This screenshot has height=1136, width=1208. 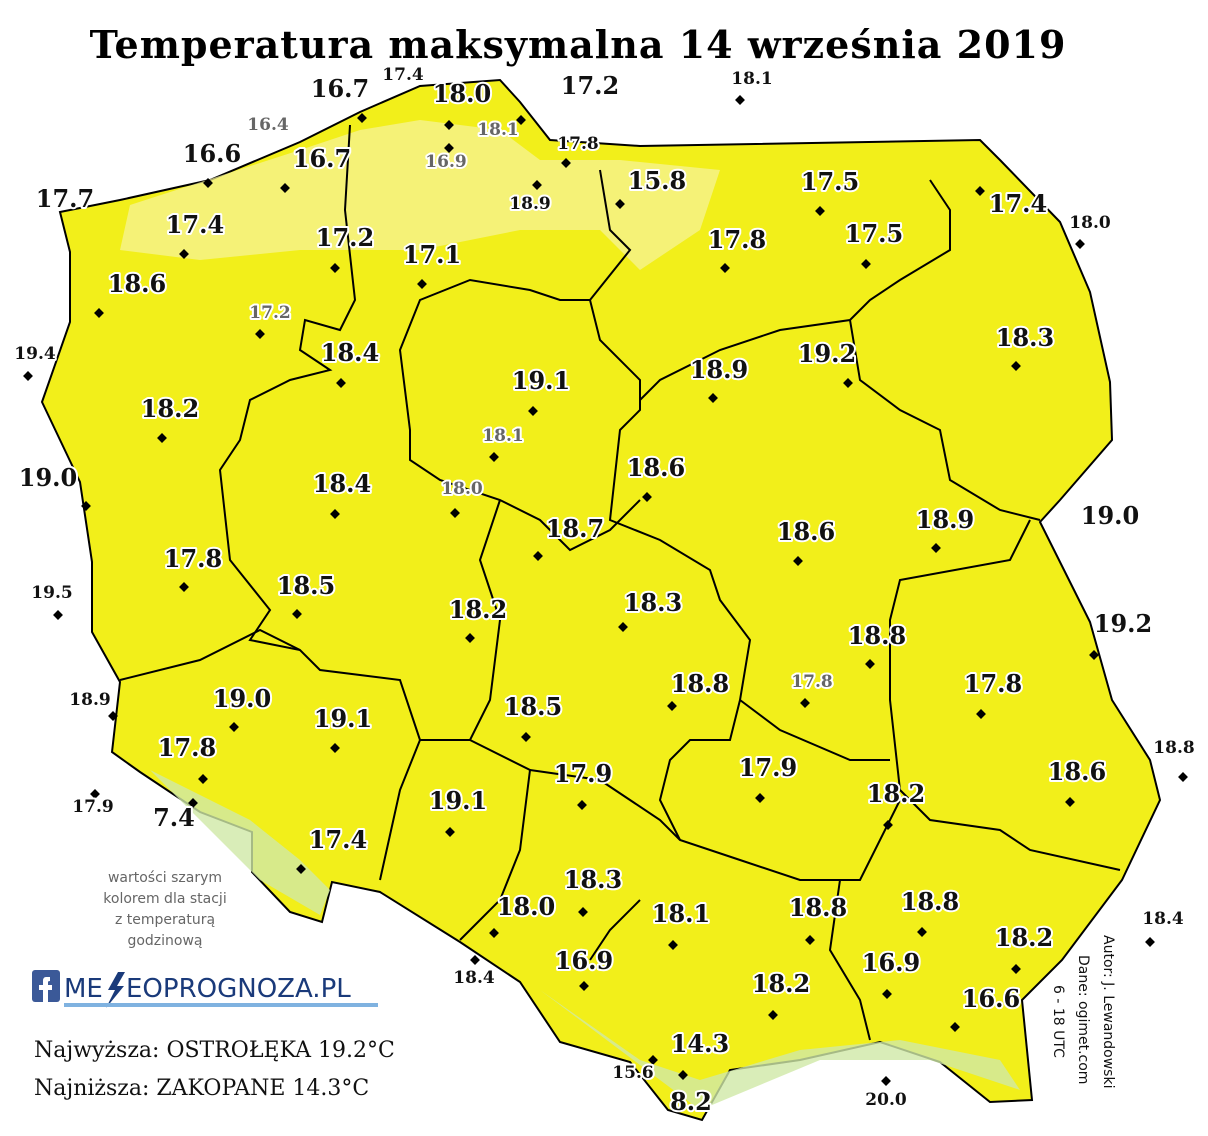 I want to click on station-temperature: 19.4, so click(x=35, y=354).